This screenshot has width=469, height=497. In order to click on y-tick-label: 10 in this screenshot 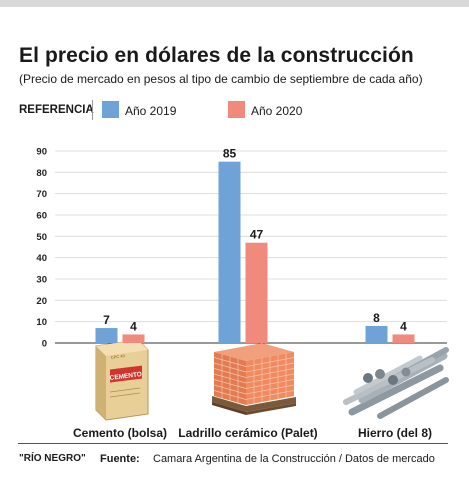, I will do `click(41, 322)`.